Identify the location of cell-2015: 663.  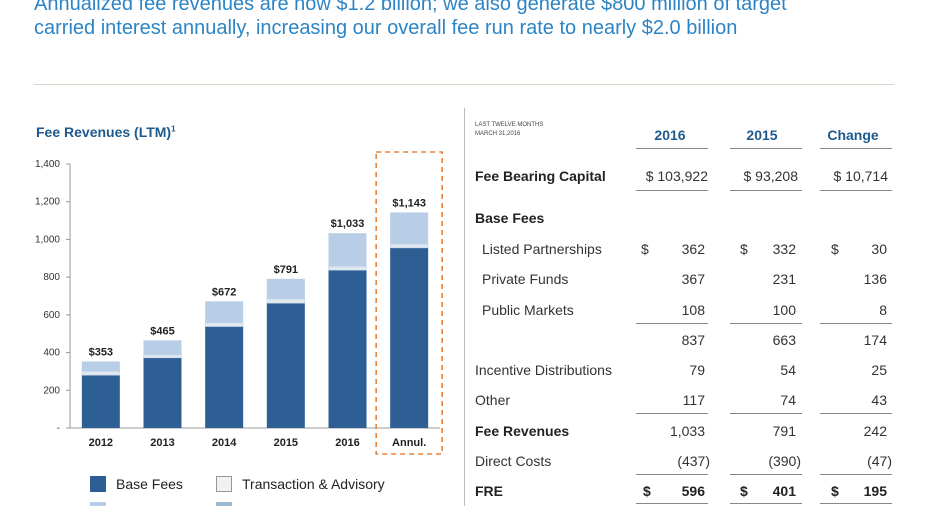
(784, 340).